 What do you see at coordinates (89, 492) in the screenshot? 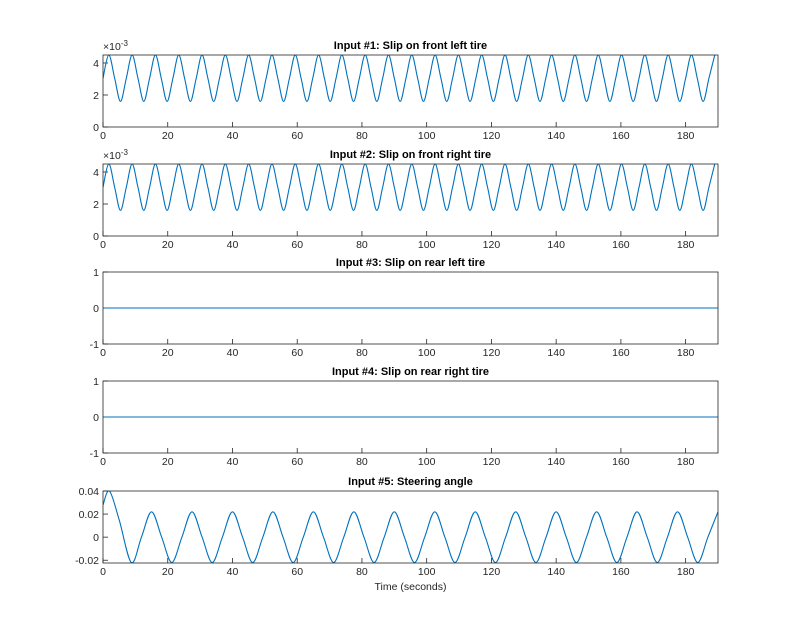
I see `y-tick-label: 0.04` at bounding box center [89, 492].